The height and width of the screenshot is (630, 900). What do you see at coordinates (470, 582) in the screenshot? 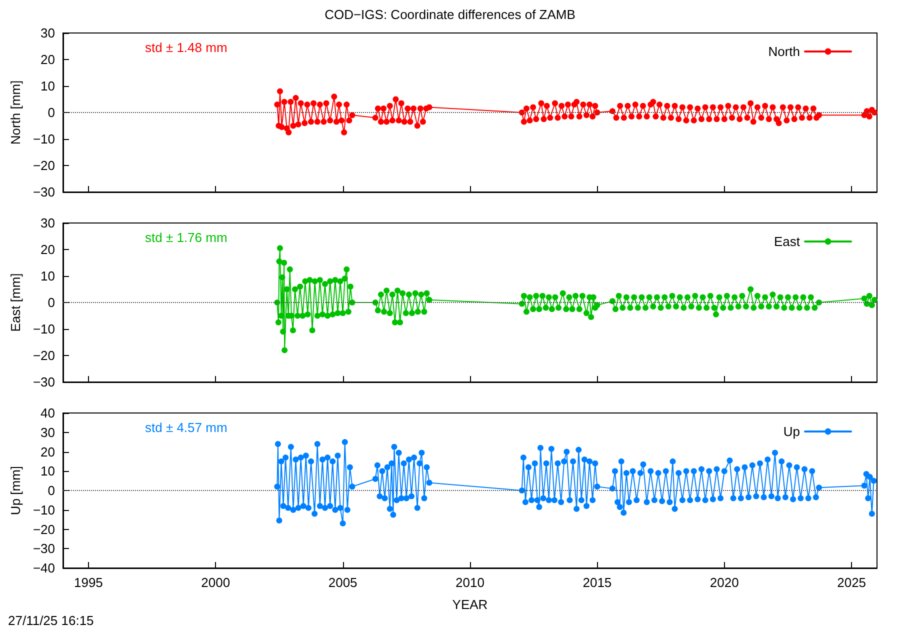
I see `x-tick-label: 2010` at bounding box center [470, 582].